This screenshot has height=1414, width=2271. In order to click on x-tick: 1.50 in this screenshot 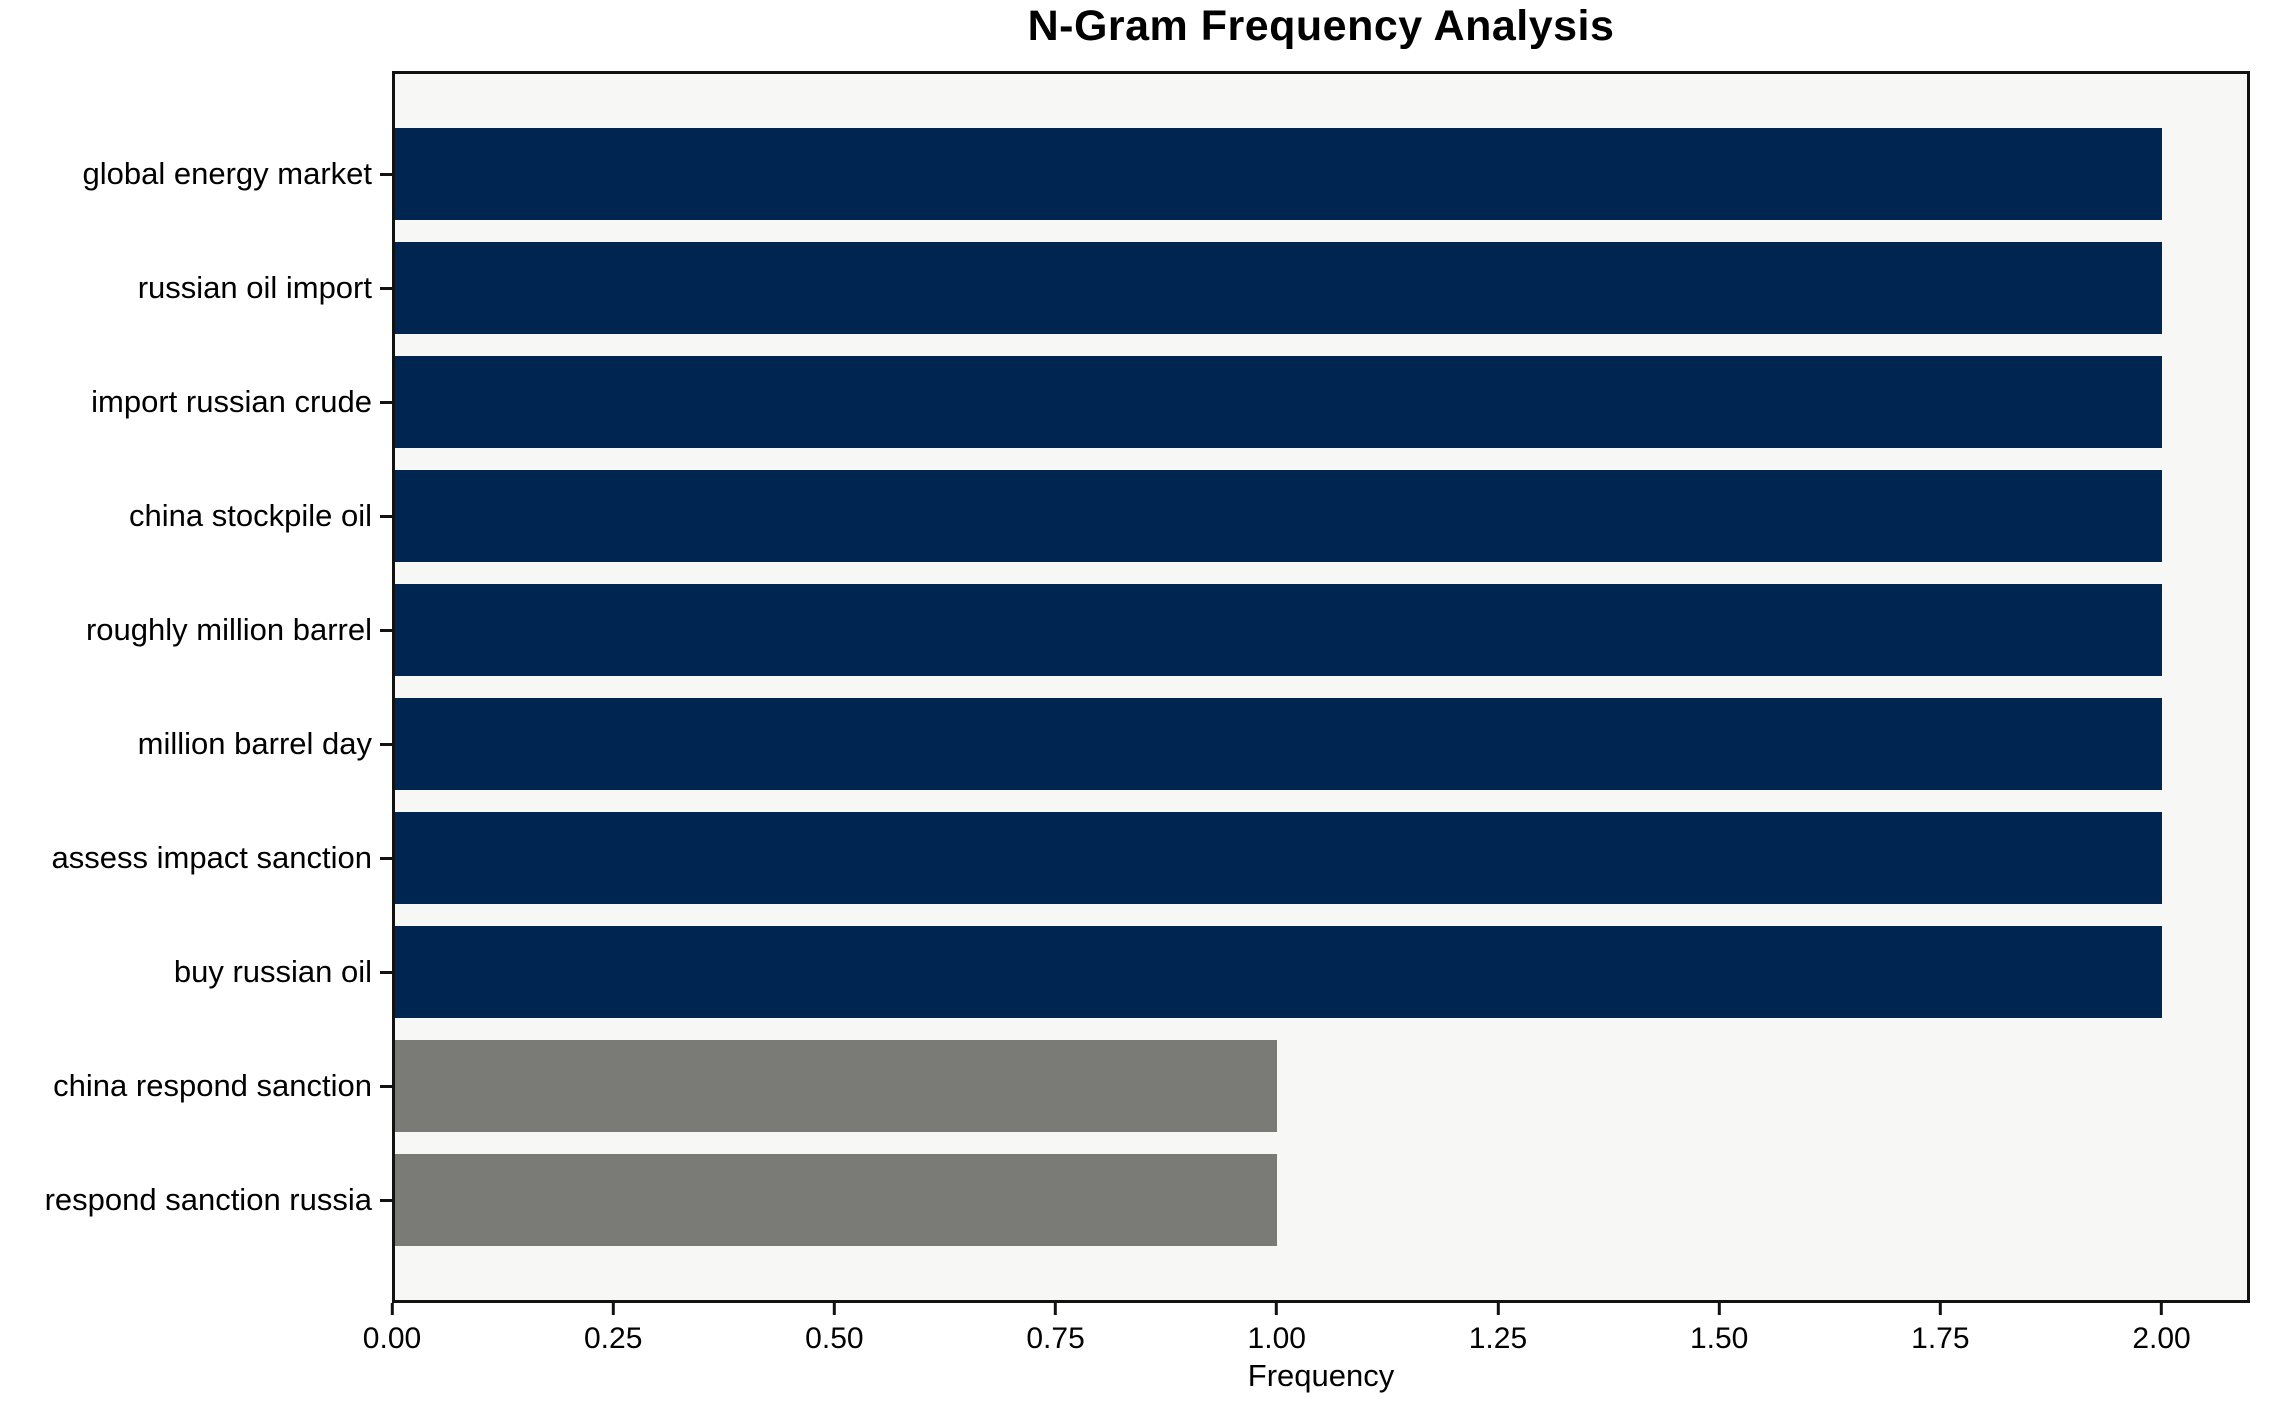, I will do `click(1719, 1329)`.